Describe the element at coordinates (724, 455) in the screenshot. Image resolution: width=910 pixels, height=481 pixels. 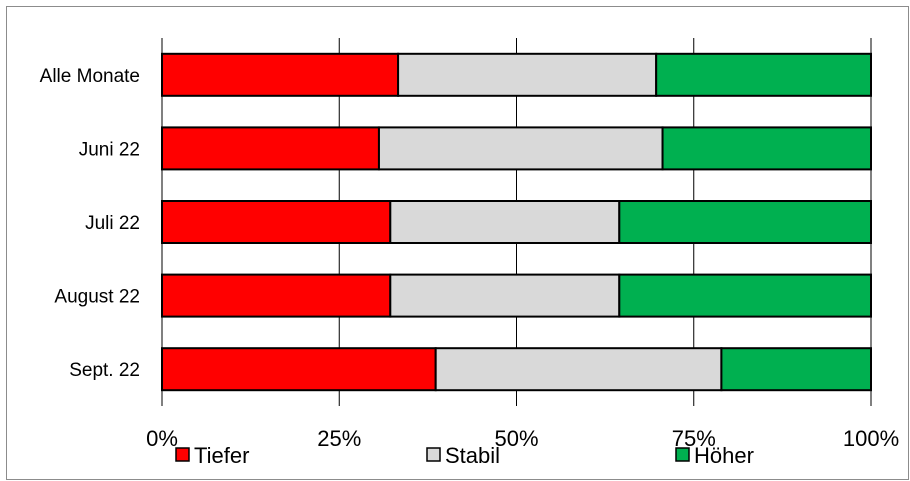
I see `legend-label: Höher` at that location.